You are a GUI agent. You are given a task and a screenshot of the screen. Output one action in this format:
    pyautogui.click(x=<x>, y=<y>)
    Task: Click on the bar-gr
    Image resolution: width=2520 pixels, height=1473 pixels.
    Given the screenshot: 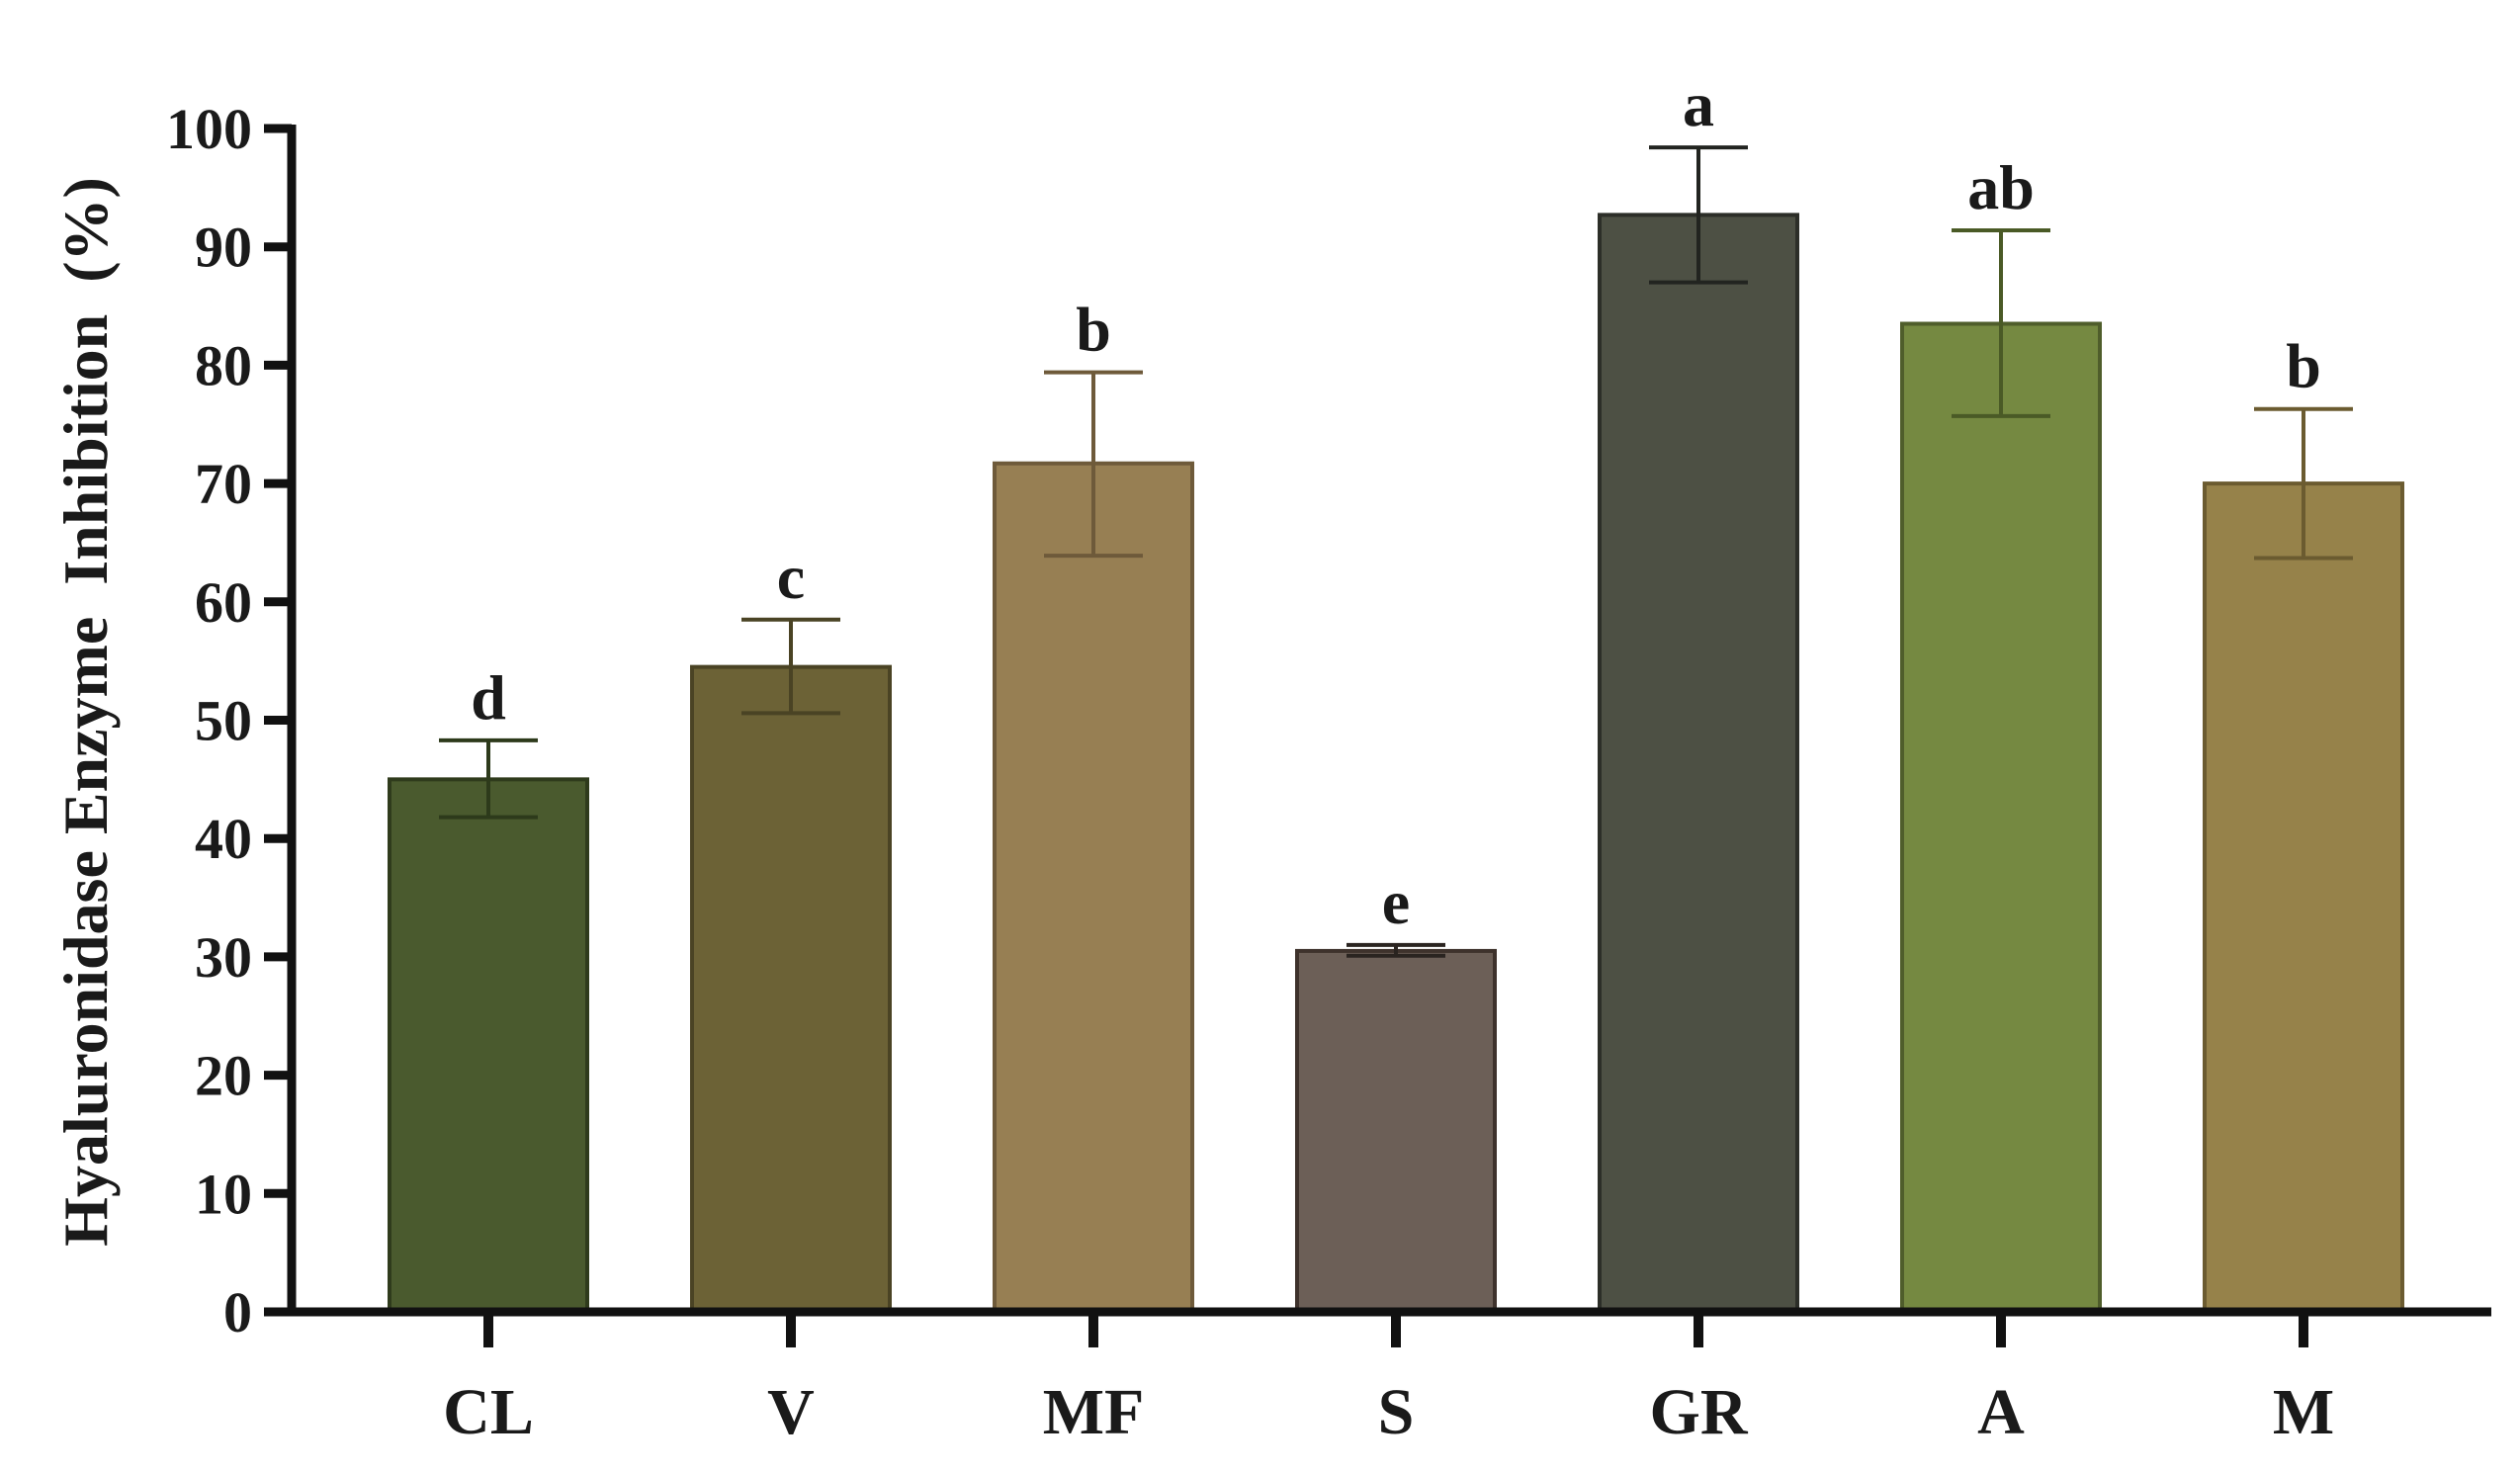 What is the action you would take?
    pyautogui.click(x=1698, y=764)
    